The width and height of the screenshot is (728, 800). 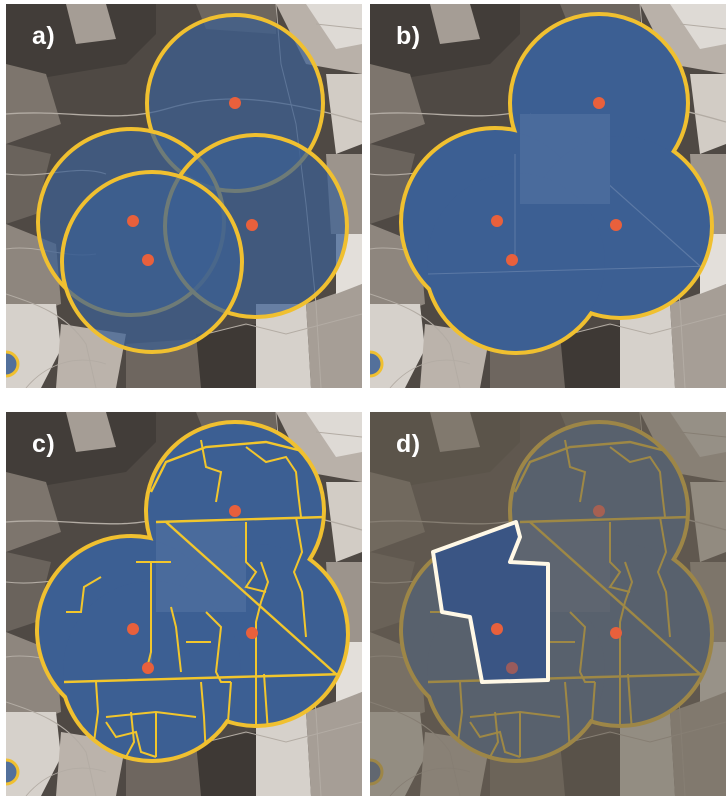 I want to click on panel-label-b: b), so click(x=408, y=36).